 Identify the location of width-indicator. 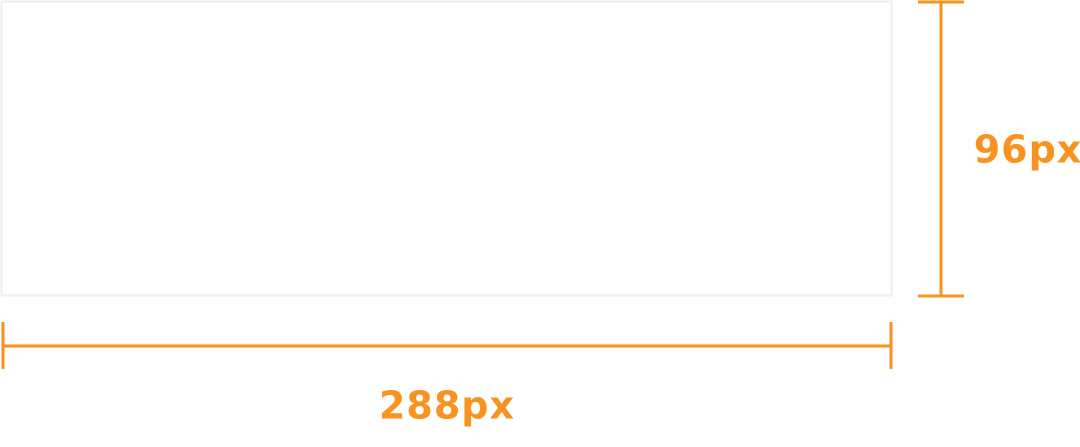
(447, 345).